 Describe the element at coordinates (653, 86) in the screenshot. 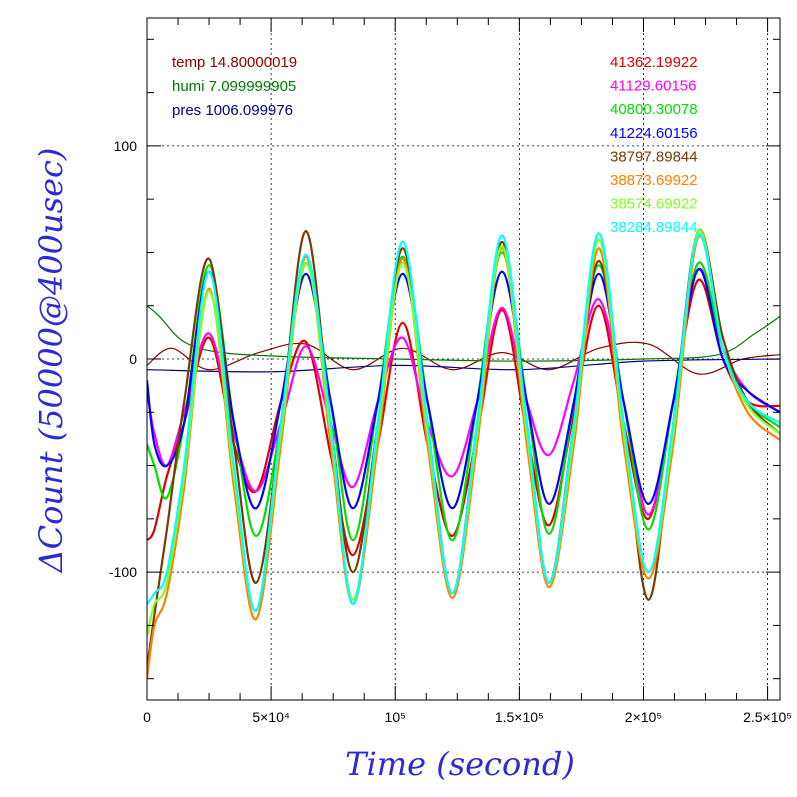

I see `legend-right-entry: 41129.60156` at that location.